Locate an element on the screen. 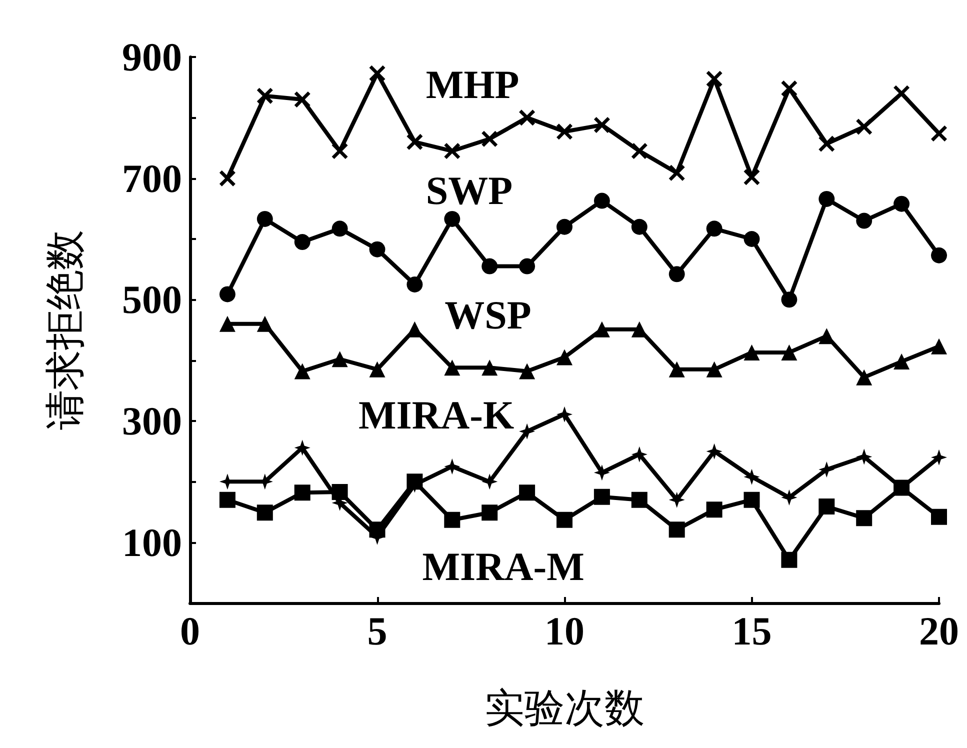 The image size is (967, 748). series-label: MHP is located at coordinates (473, 84).